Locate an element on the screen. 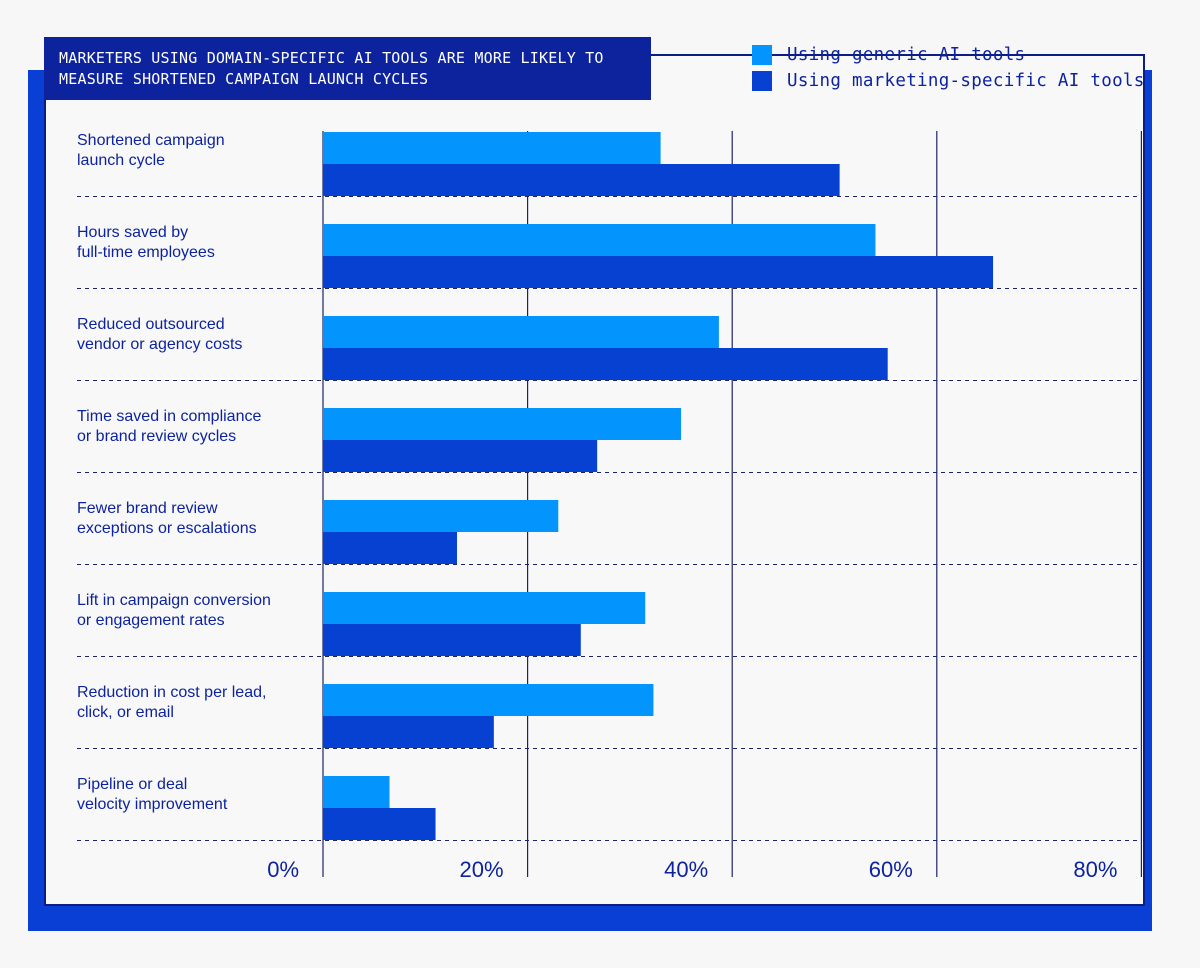 The image size is (1200, 968). legend-item-marketing: Using marketing-specific AI tools is located at coordinates (948, 81).